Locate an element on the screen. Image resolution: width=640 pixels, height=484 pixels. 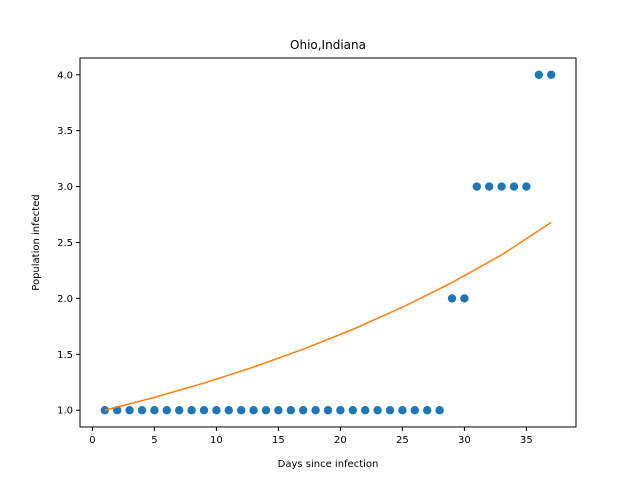
chart-title: Ohio,Indiana is located at coordinates (328, 45).